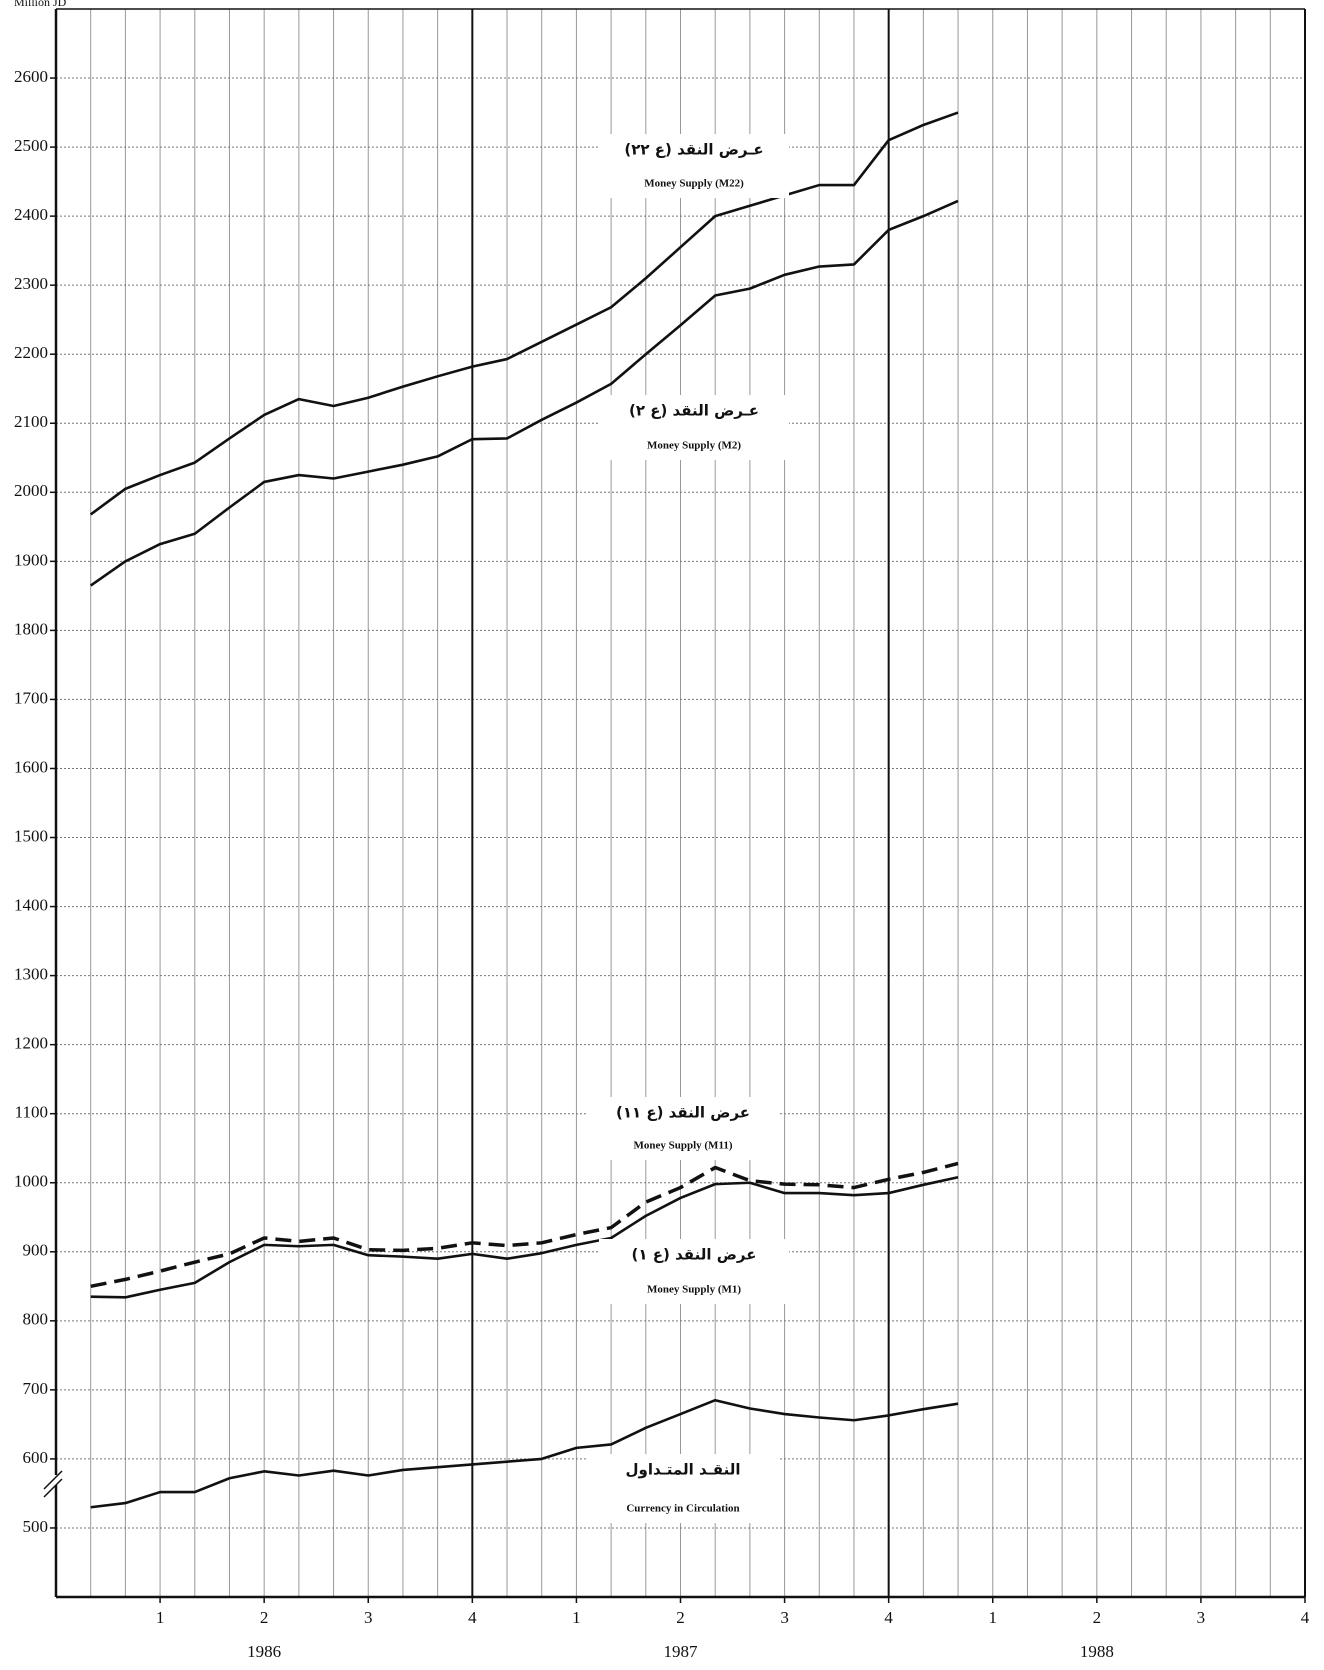  I want to click on series-label-ar: النقـد المتـداول, so click(683, 1470).